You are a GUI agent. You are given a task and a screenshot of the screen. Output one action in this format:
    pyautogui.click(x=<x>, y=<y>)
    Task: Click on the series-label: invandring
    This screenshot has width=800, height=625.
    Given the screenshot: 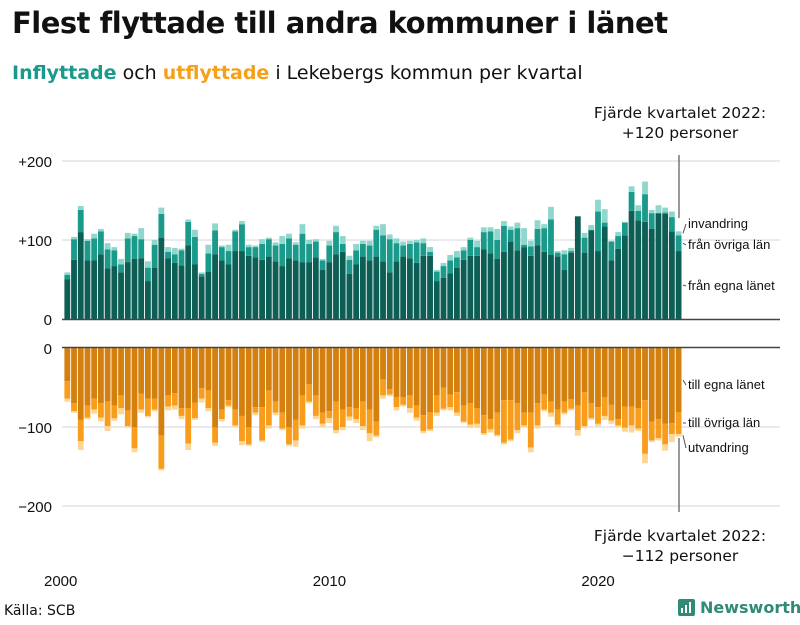 What is the action you would take?
    pyautogui.click(x=718, y=223)
    